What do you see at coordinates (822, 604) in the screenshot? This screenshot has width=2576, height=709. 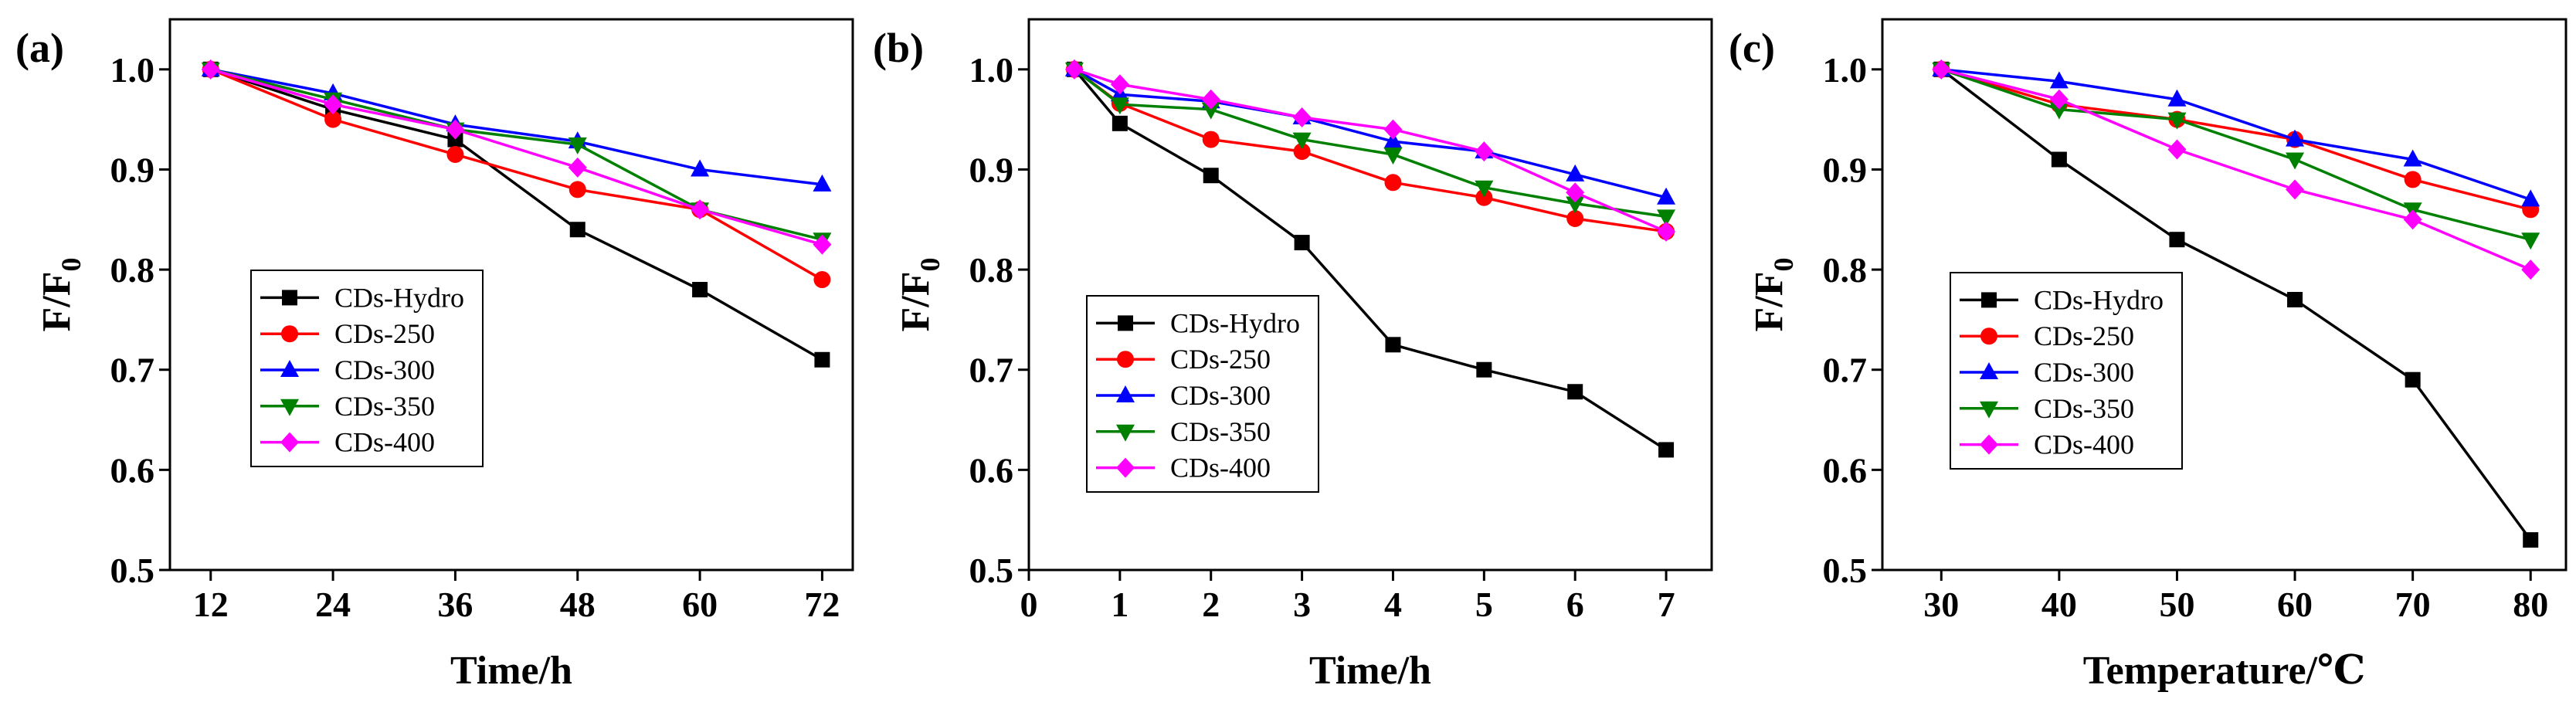 I see `x-tick-label: 72` at bounding box center [822, 604].